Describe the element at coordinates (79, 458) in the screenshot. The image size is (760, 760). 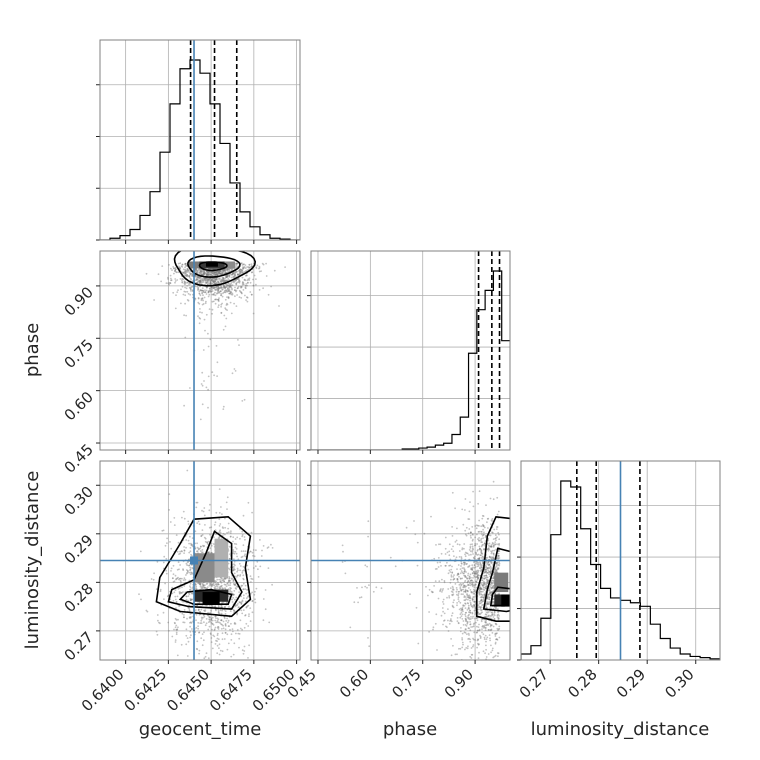
I see `panel-phase-vs-geocent-time-ytick-label-0: 0.45` at that location.